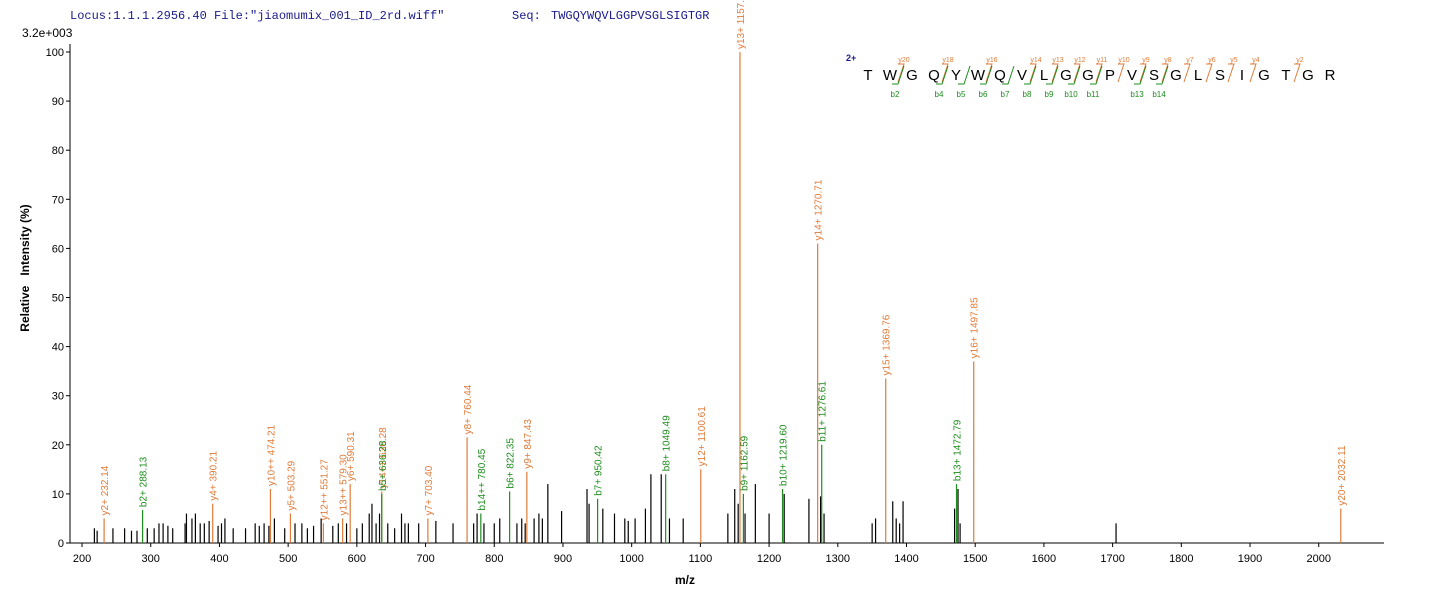 The height and width of the screenshot is (602, 1436). I want to click on peak-label: y5+ 503.29, so click(291, 485).